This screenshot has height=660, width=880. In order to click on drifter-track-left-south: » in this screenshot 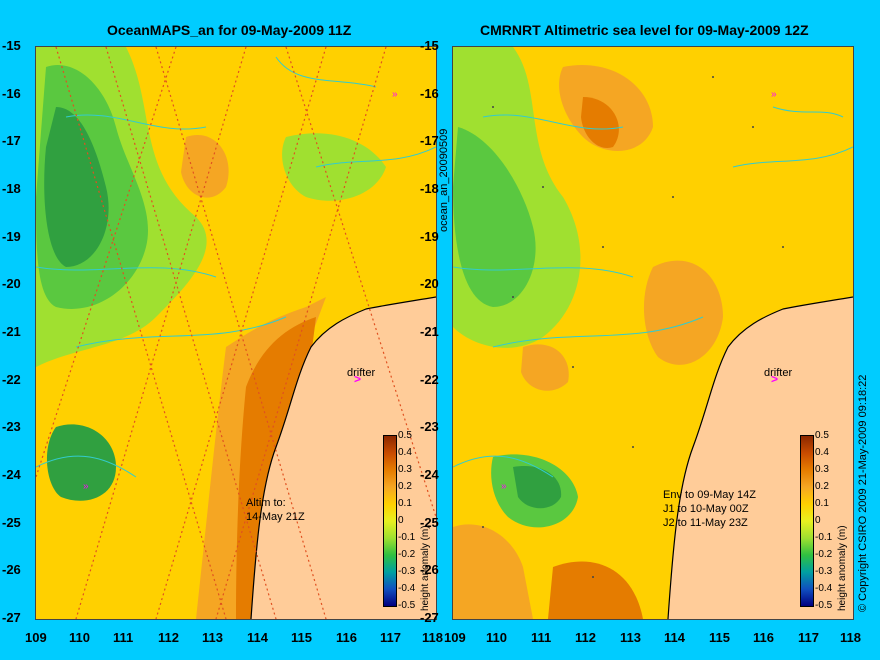, I will do `click(86, 486)`.